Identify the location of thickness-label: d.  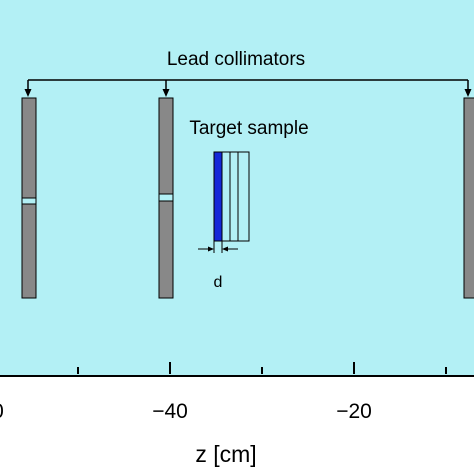
(218, 282).